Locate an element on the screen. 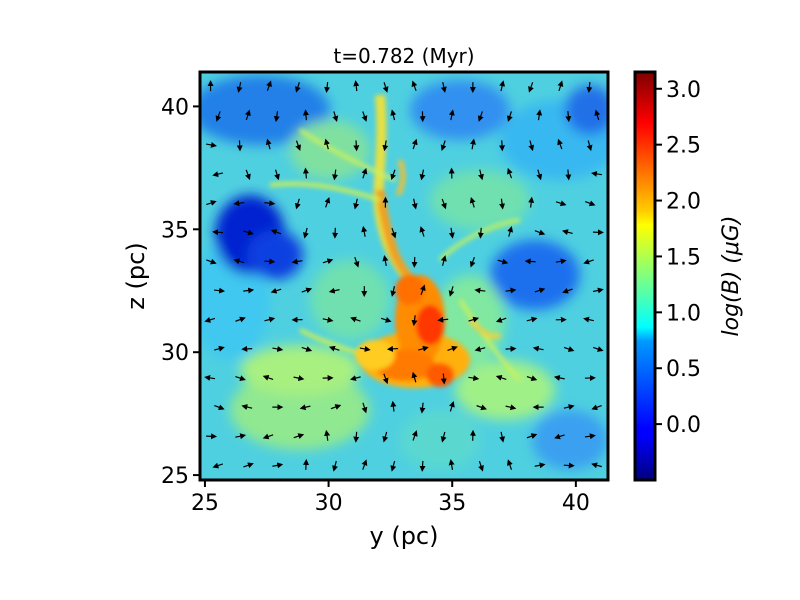 The width and height of the screenshot is (800, 600). y-tick-label: 35 is located at coordinates (175, 230).